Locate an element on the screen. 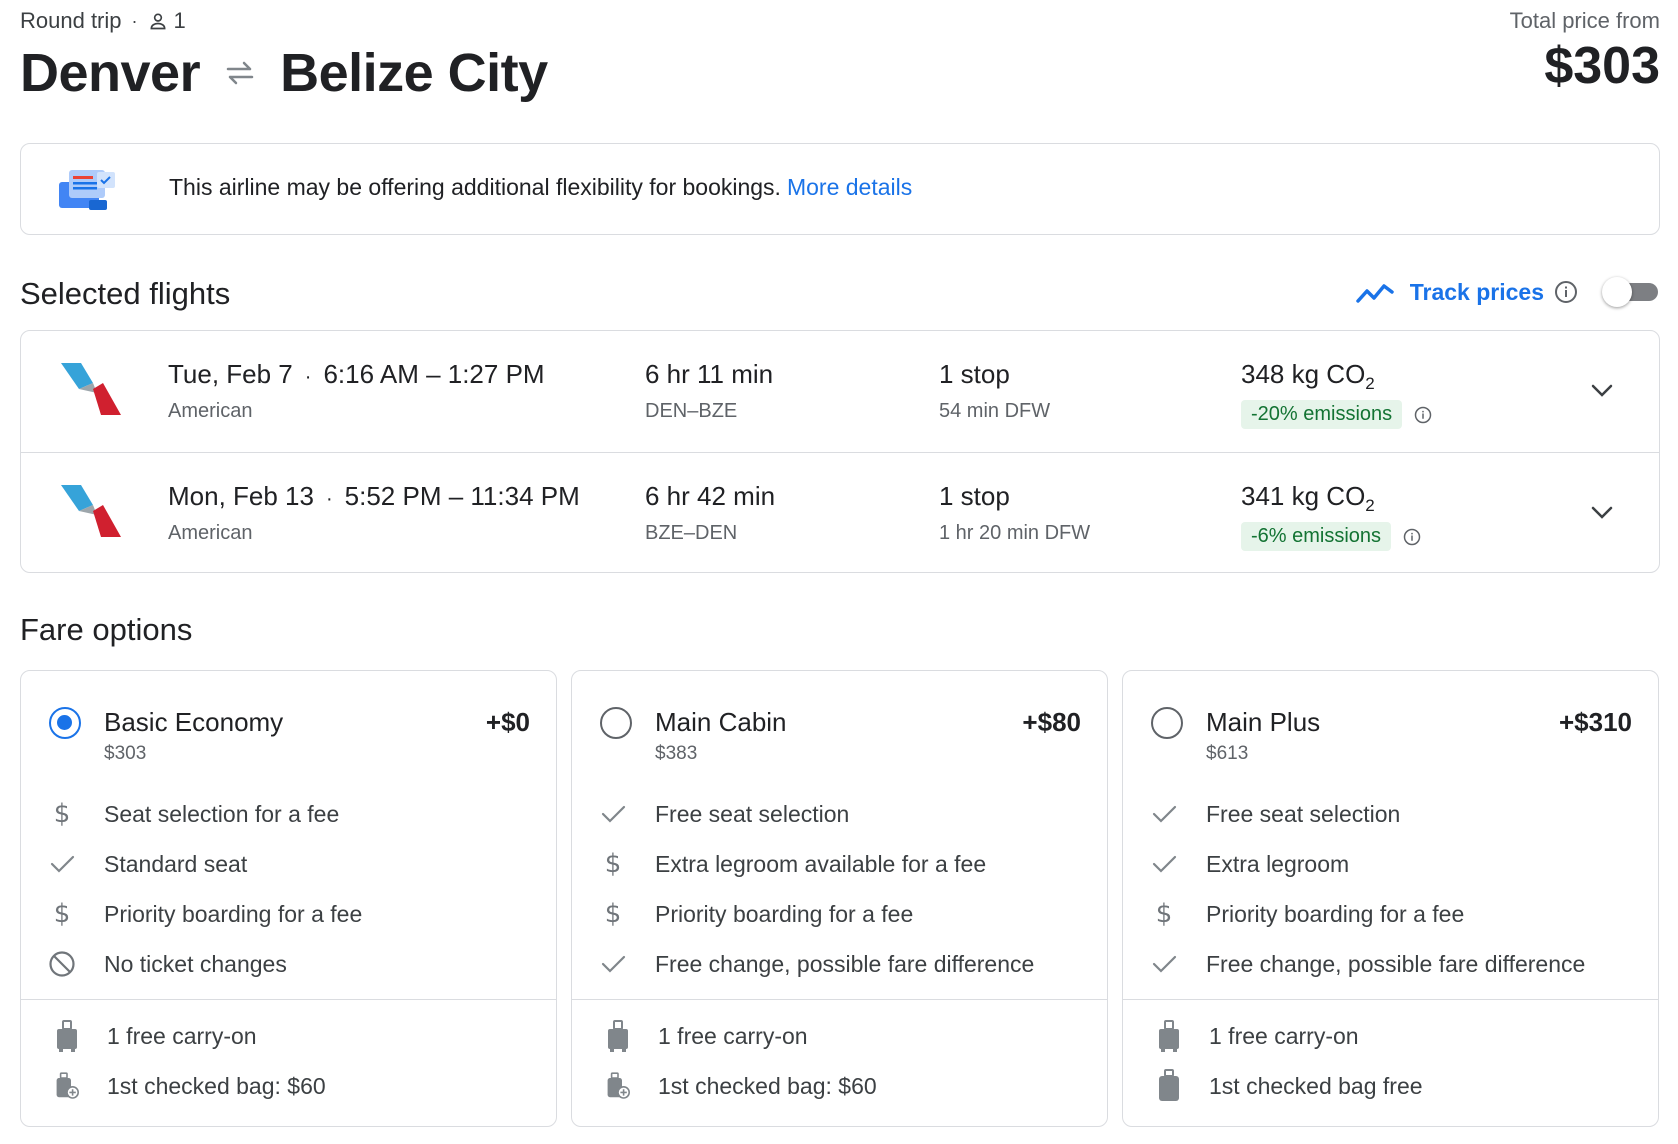 The width and height of the screenshot is (1678, 1144). co2-value: 348 kg CO is located at coordinates (1303, 374).